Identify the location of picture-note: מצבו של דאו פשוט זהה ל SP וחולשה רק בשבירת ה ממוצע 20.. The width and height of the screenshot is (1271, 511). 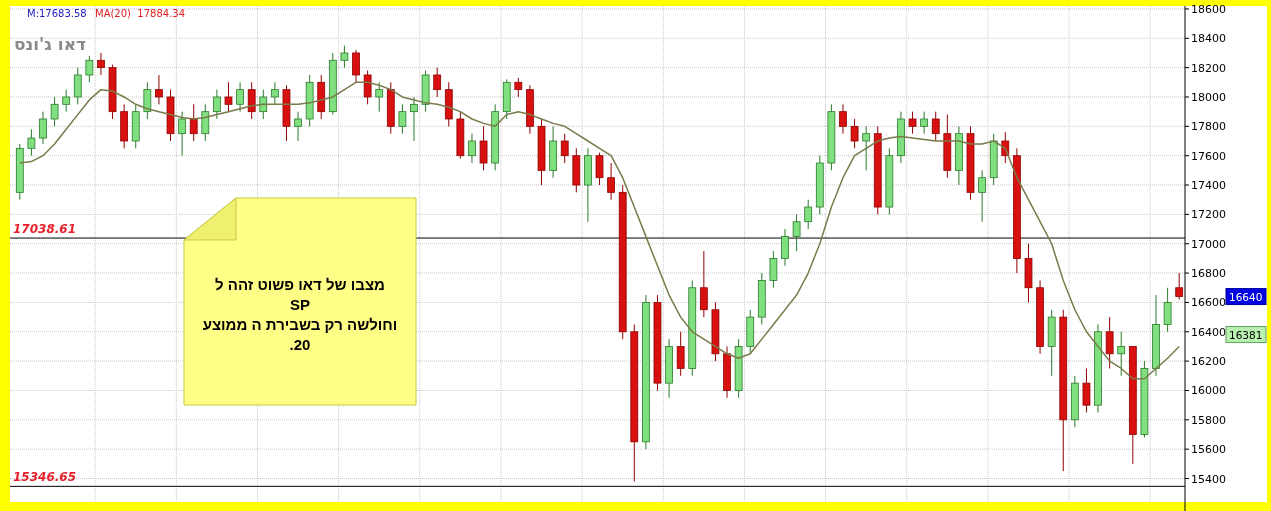
(300, 301).